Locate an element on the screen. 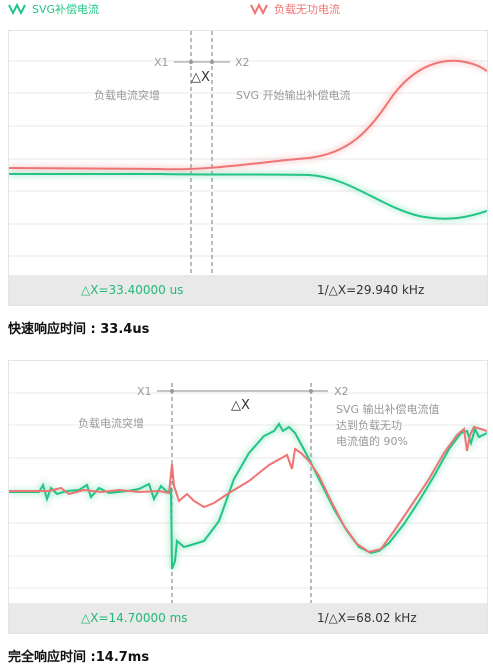 The image size is (493, 665). caption-fast-response: 快速响应时间 : 33.4us is located at coordinates (79, 329).